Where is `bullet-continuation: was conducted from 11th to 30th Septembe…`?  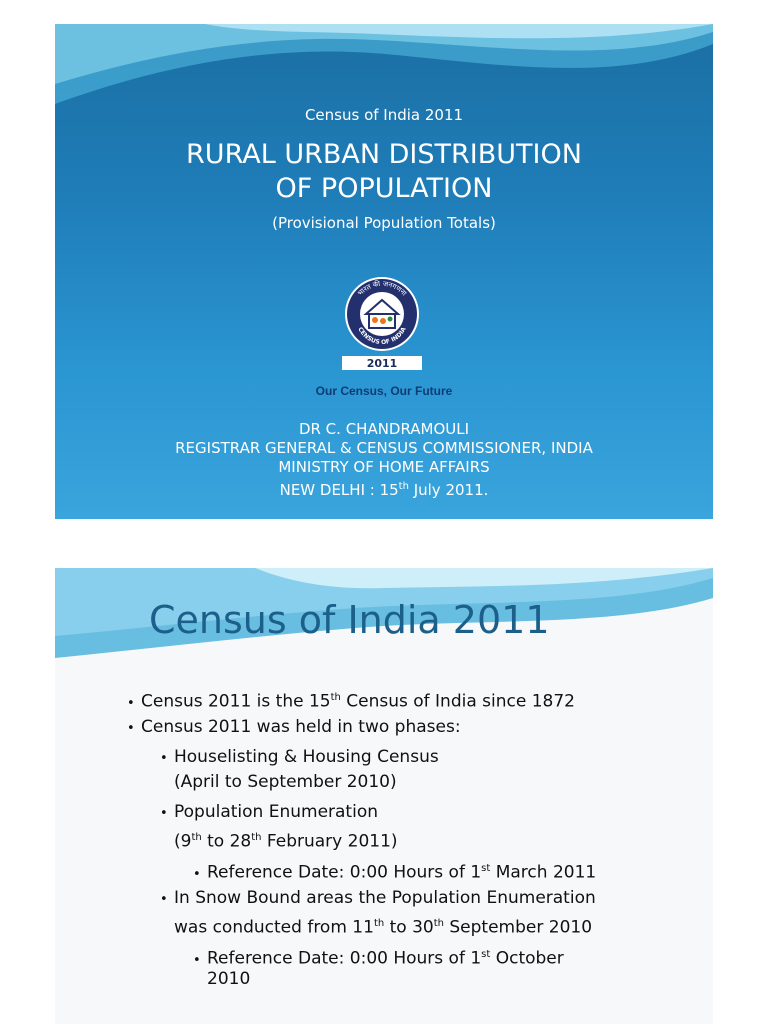
bullet-continuation: was conducted from 11th to 30th Septembe… is located at coordinates (383, 927).